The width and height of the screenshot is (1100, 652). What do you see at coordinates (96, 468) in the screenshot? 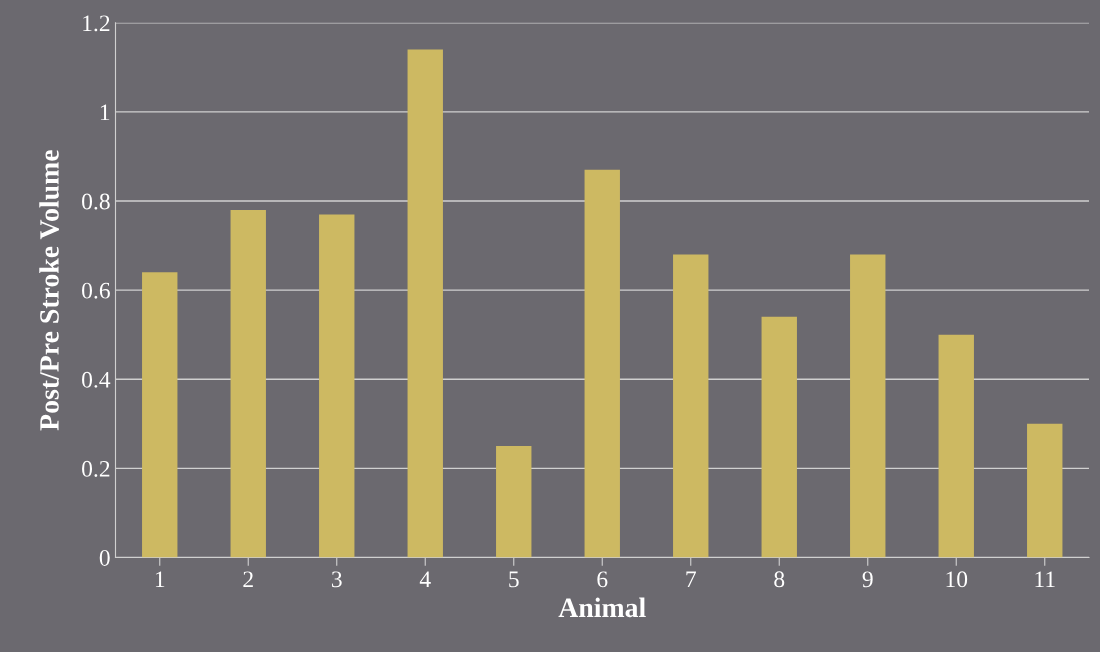
I see `y-tick-label: 0.2` at bounding box center [96, 468].